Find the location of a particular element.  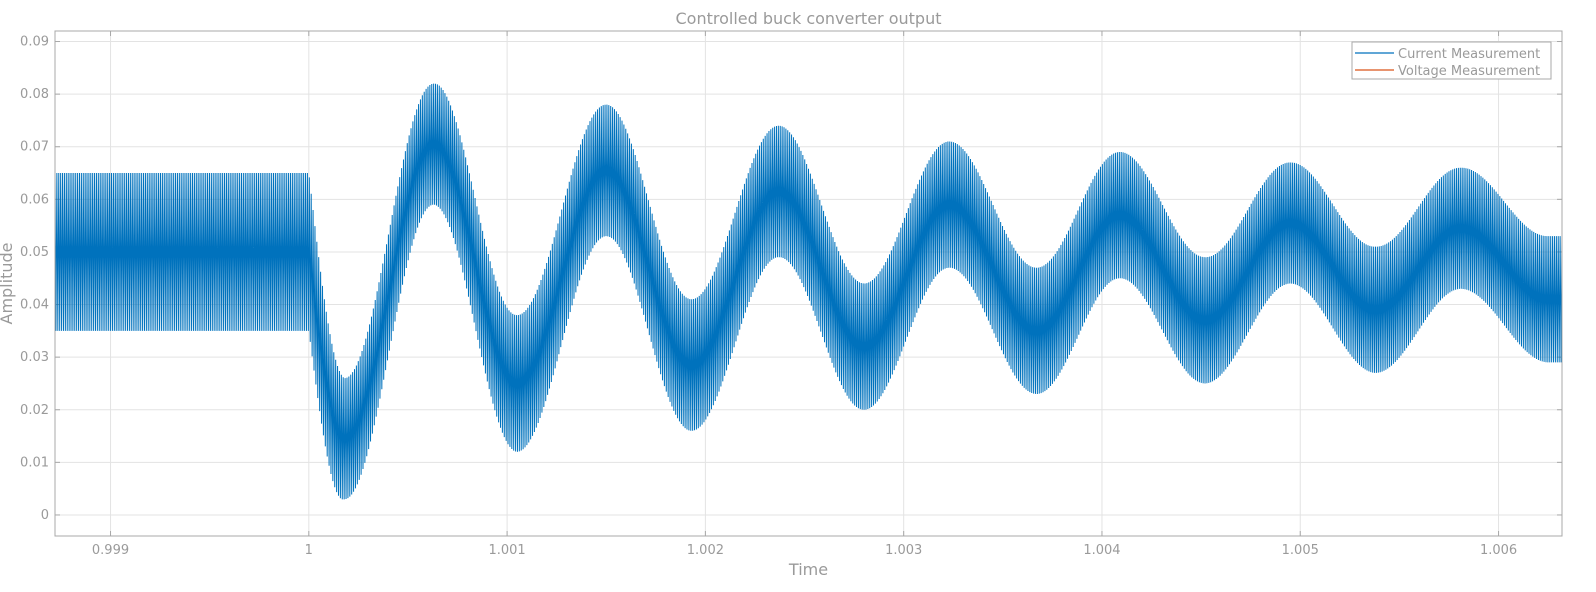

legend: Current Measurement Voltage Measurement is located at coordinates (1451, 60).